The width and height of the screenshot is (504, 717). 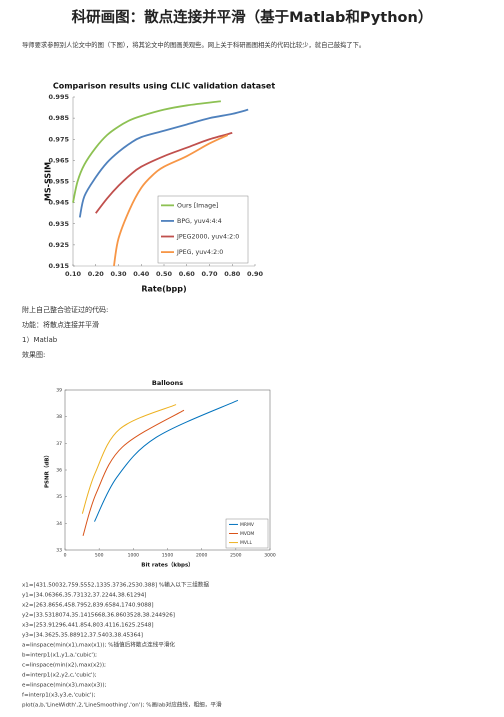 What do you see at coordinates (118, 274) in the screenshot?
I see `x-tick-label: 0.30` at bounding box center [118, 274].